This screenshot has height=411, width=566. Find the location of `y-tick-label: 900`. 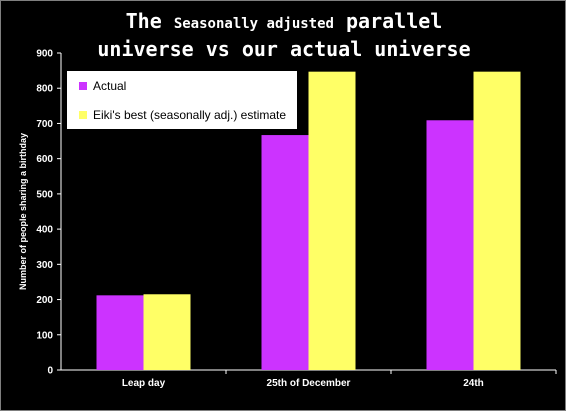

y-tick-label: 900 is located at coordinates (44, 54).